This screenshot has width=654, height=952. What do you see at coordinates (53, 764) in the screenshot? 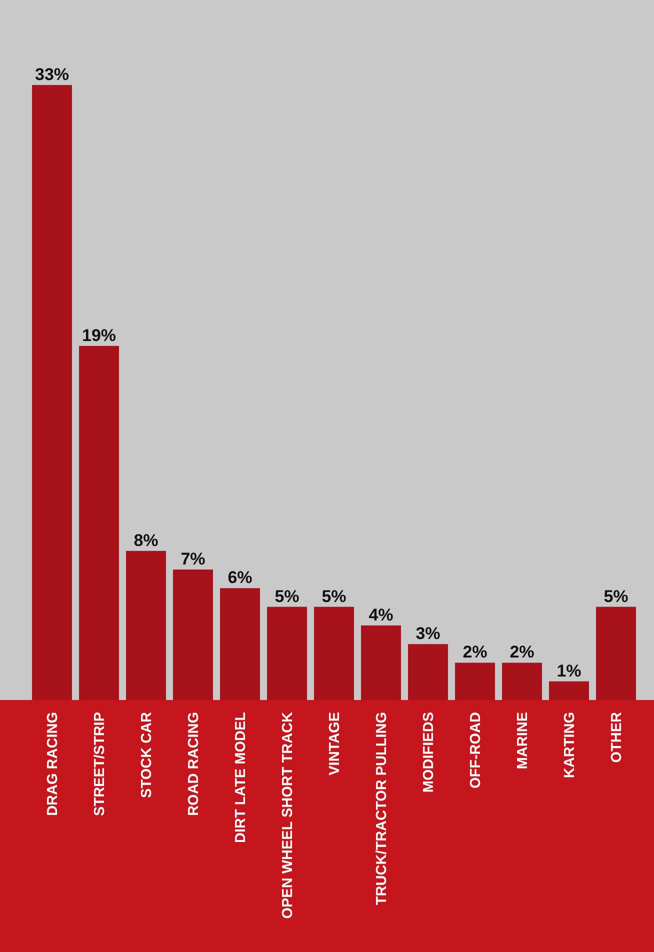
I see `x-tick-label: DRAG RACING` at bounding box center [53, 764].